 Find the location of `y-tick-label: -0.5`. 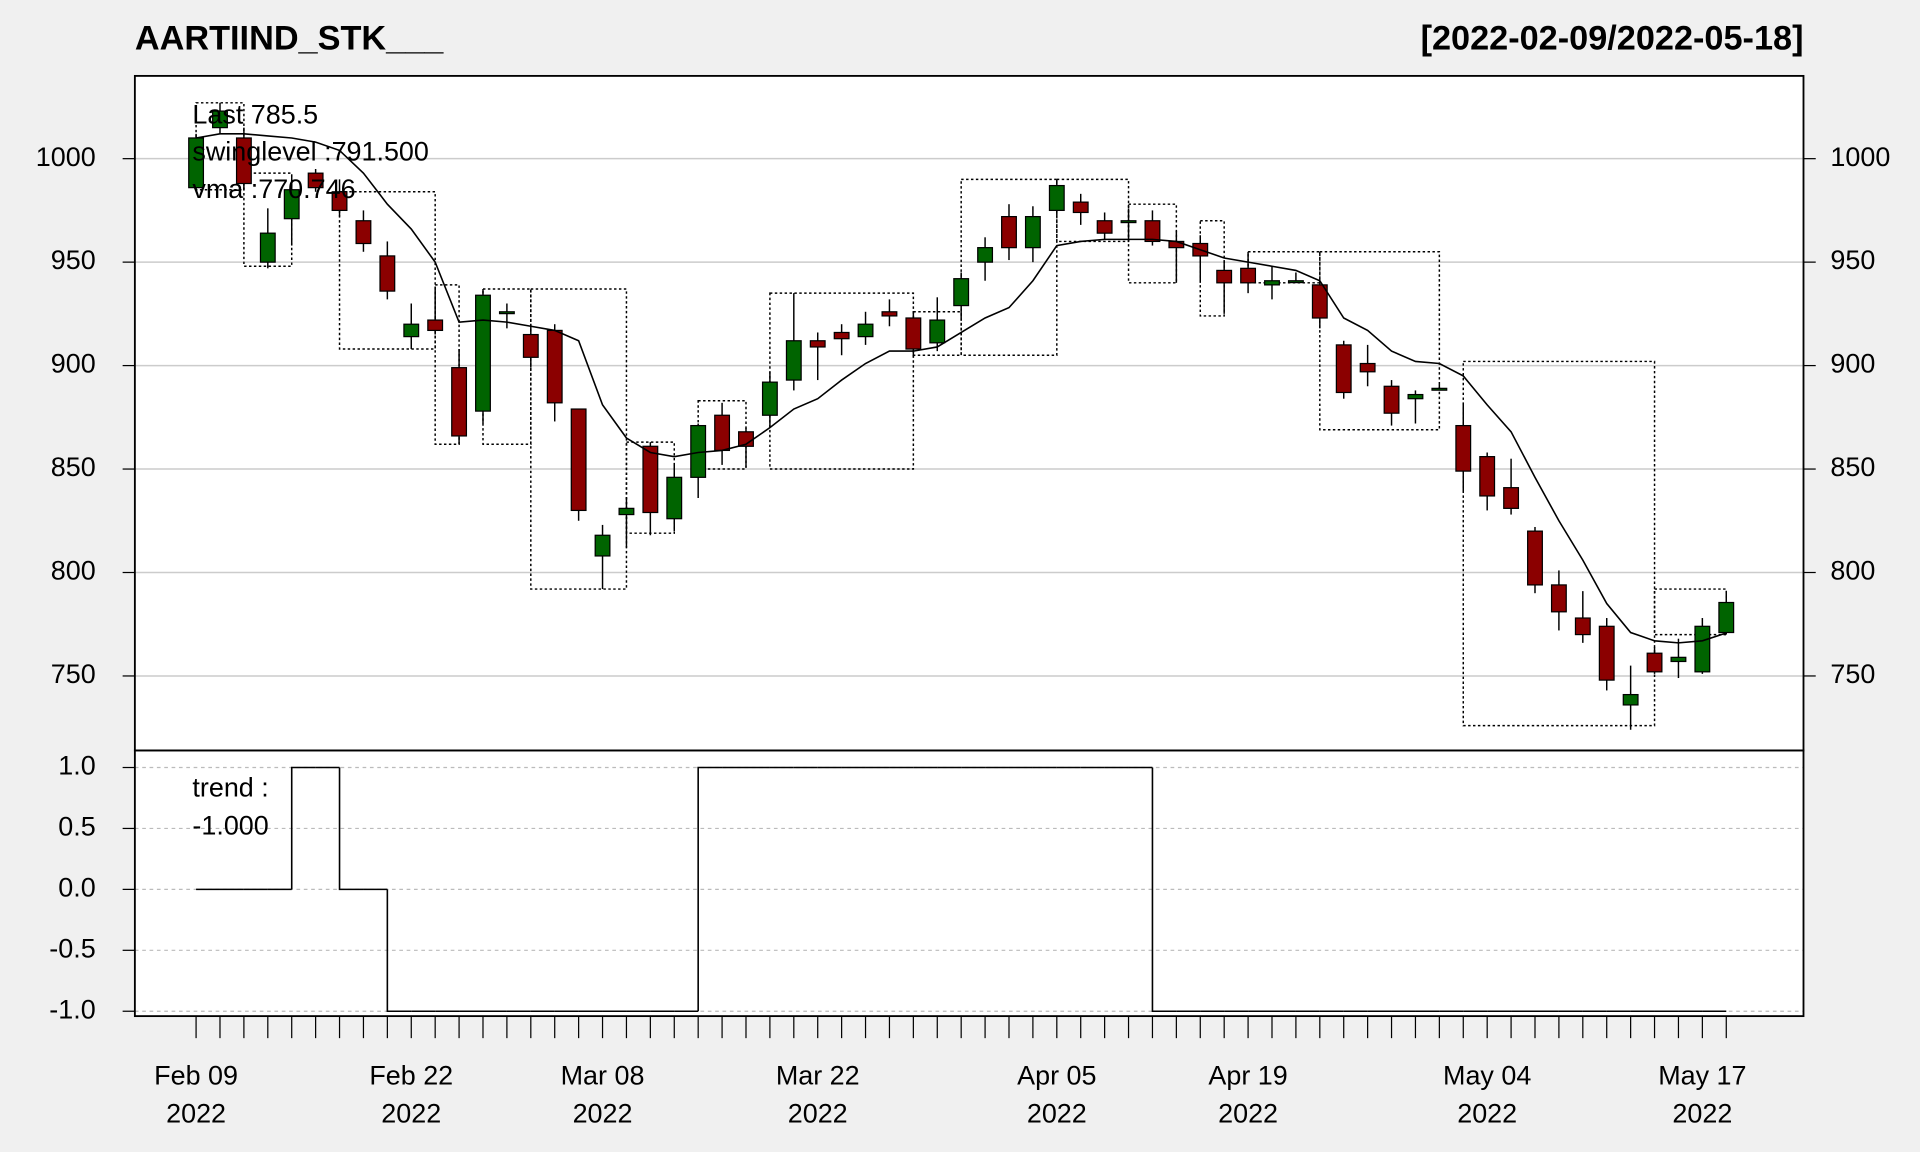

y-tick-label: -0.5 is located at coordinates (72, 948).